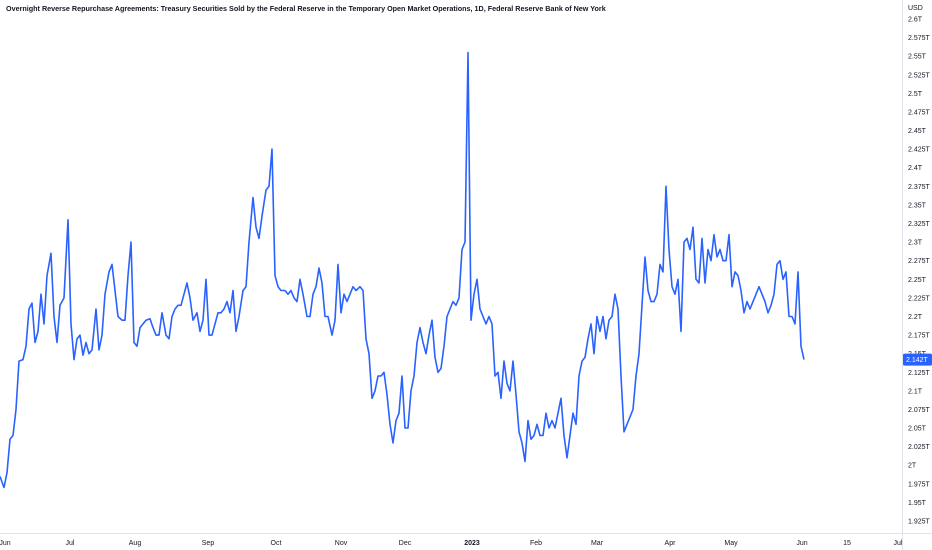  What do you see at coordinates (919, 224) in the screenshot?
I see `y-tick-label: 2.325T` at bounding box center [919, 224].